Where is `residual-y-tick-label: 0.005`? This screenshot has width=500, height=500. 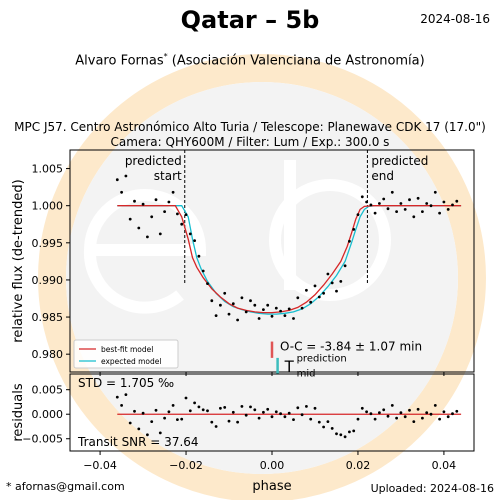 residual-y-tick-label: 0.005 is located at coordinates (48, 390).